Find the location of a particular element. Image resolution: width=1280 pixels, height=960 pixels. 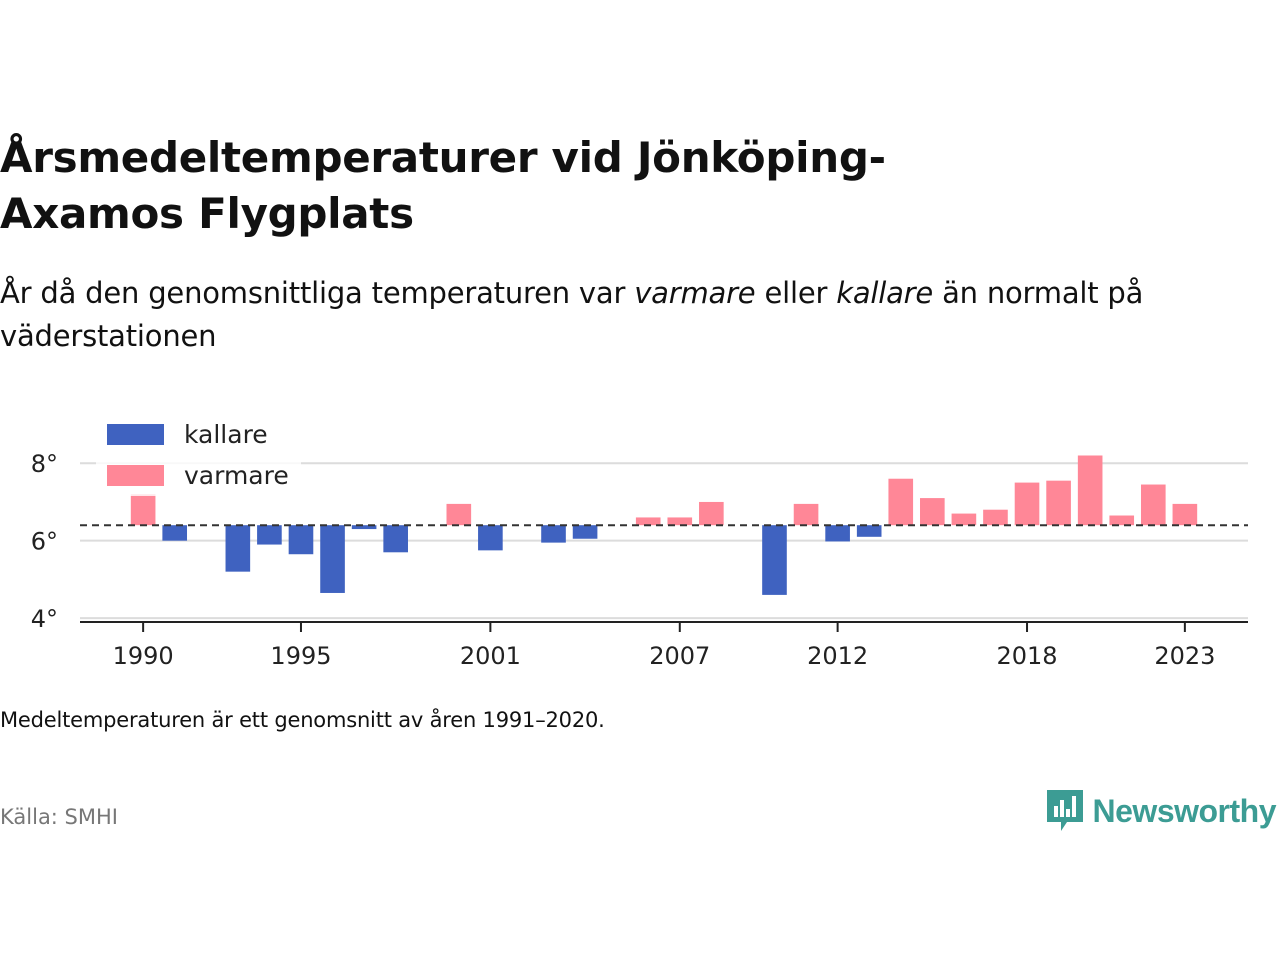

bar-2007 is located at coordinates (680, 521).